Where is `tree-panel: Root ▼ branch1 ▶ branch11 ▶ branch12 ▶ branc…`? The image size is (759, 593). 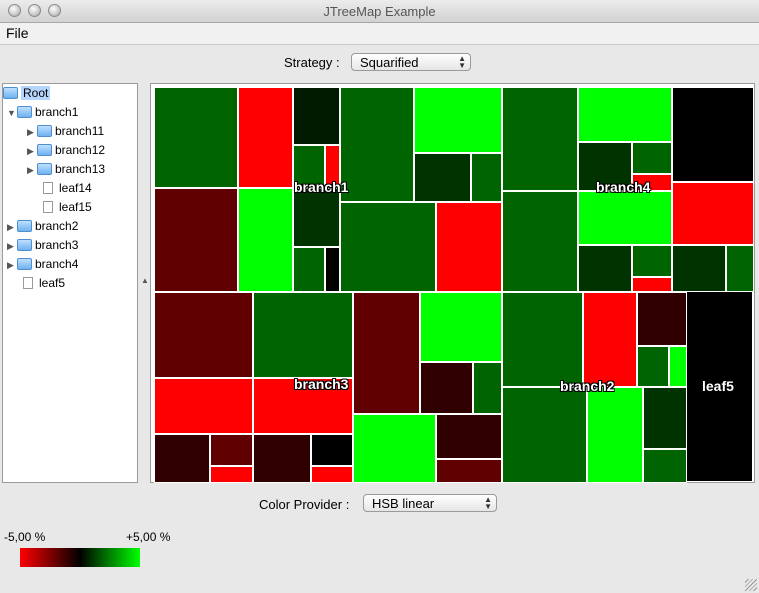 tree-panel: Root ▼ branch1 ▶ branch11 ▶ branch12 ▶ branc… is located at coordinates (70, 283).